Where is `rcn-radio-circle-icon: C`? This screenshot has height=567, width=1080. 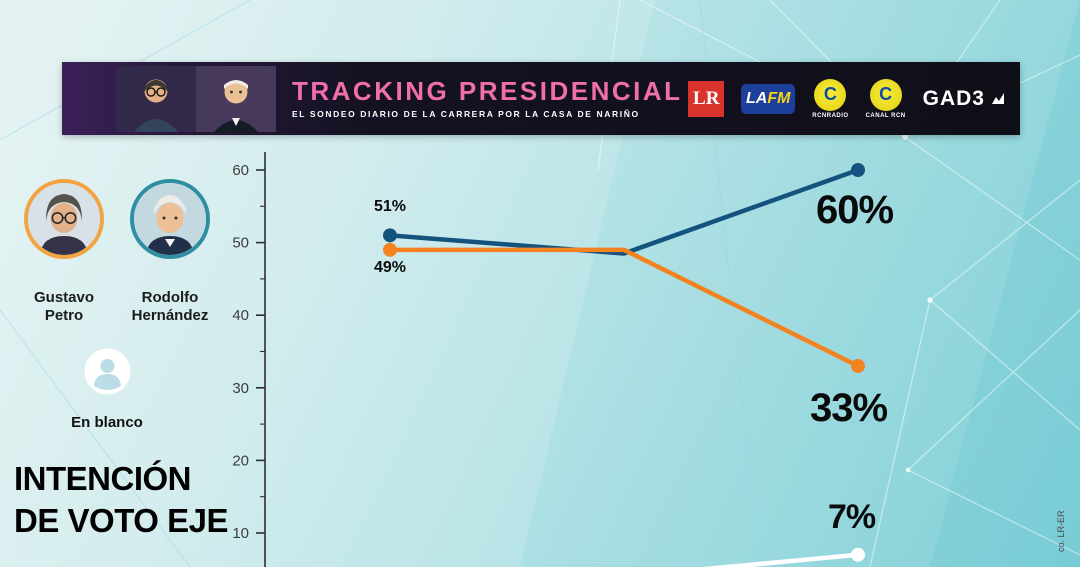
rcn-radio-circle-icon: C is located at coordinates (830, 94).